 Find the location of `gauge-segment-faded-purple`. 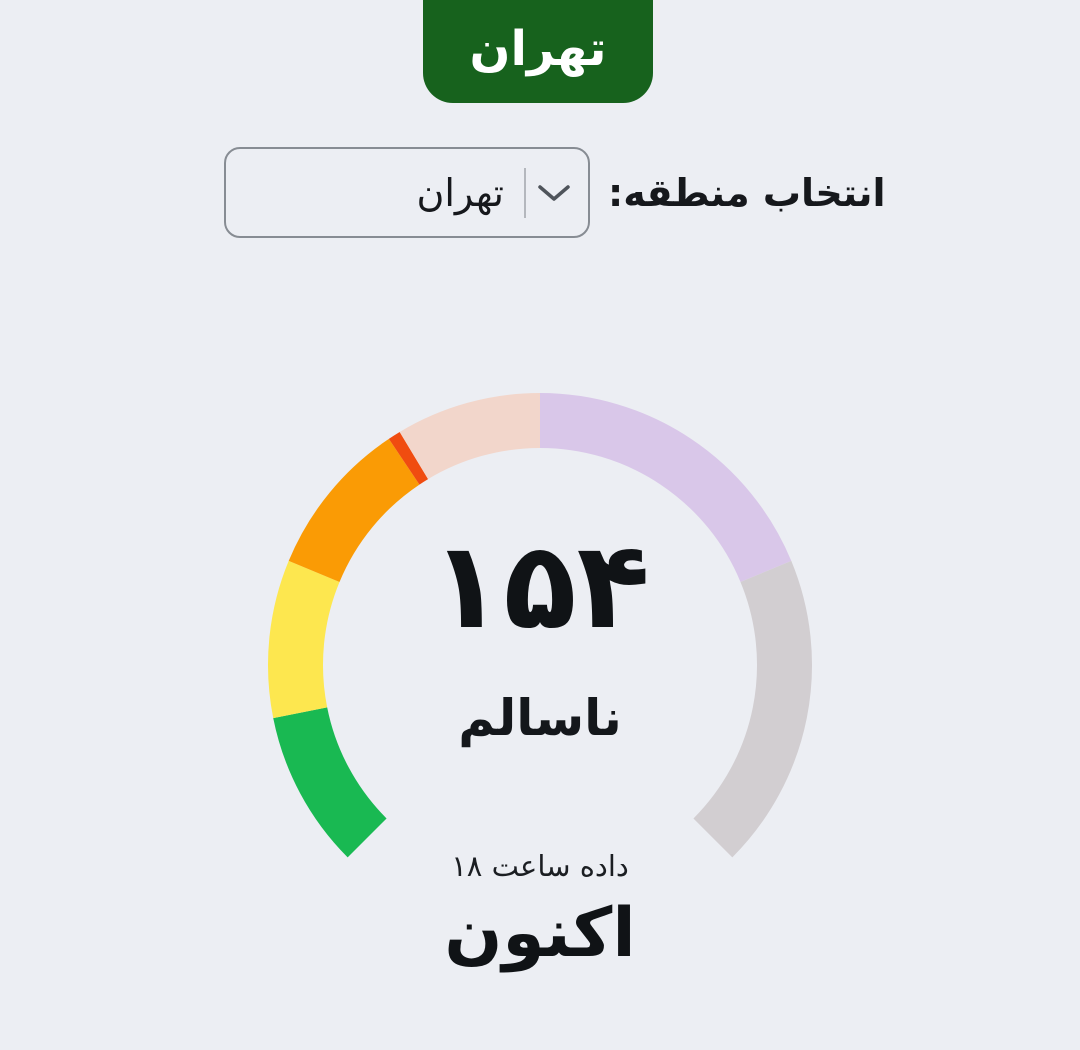

gauge-segment-faded-purple is located at coordinates (665, 488).